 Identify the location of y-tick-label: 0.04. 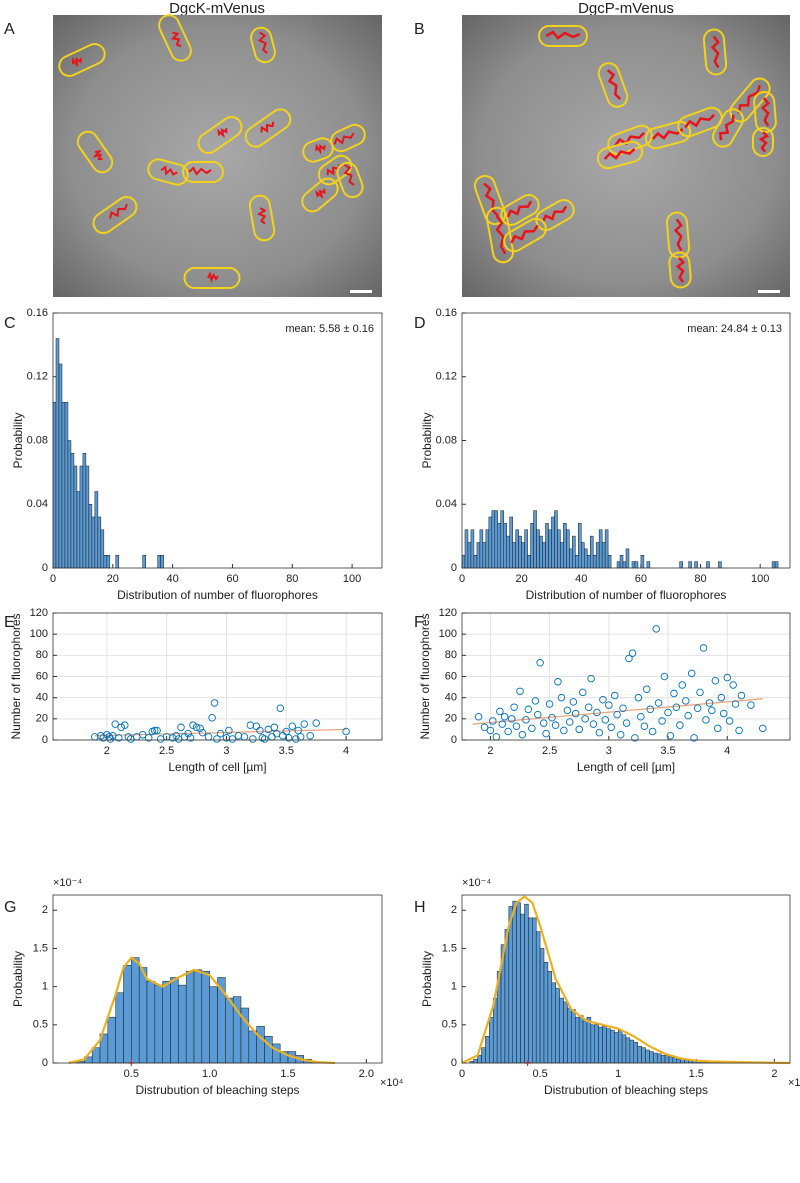
(37, 504).